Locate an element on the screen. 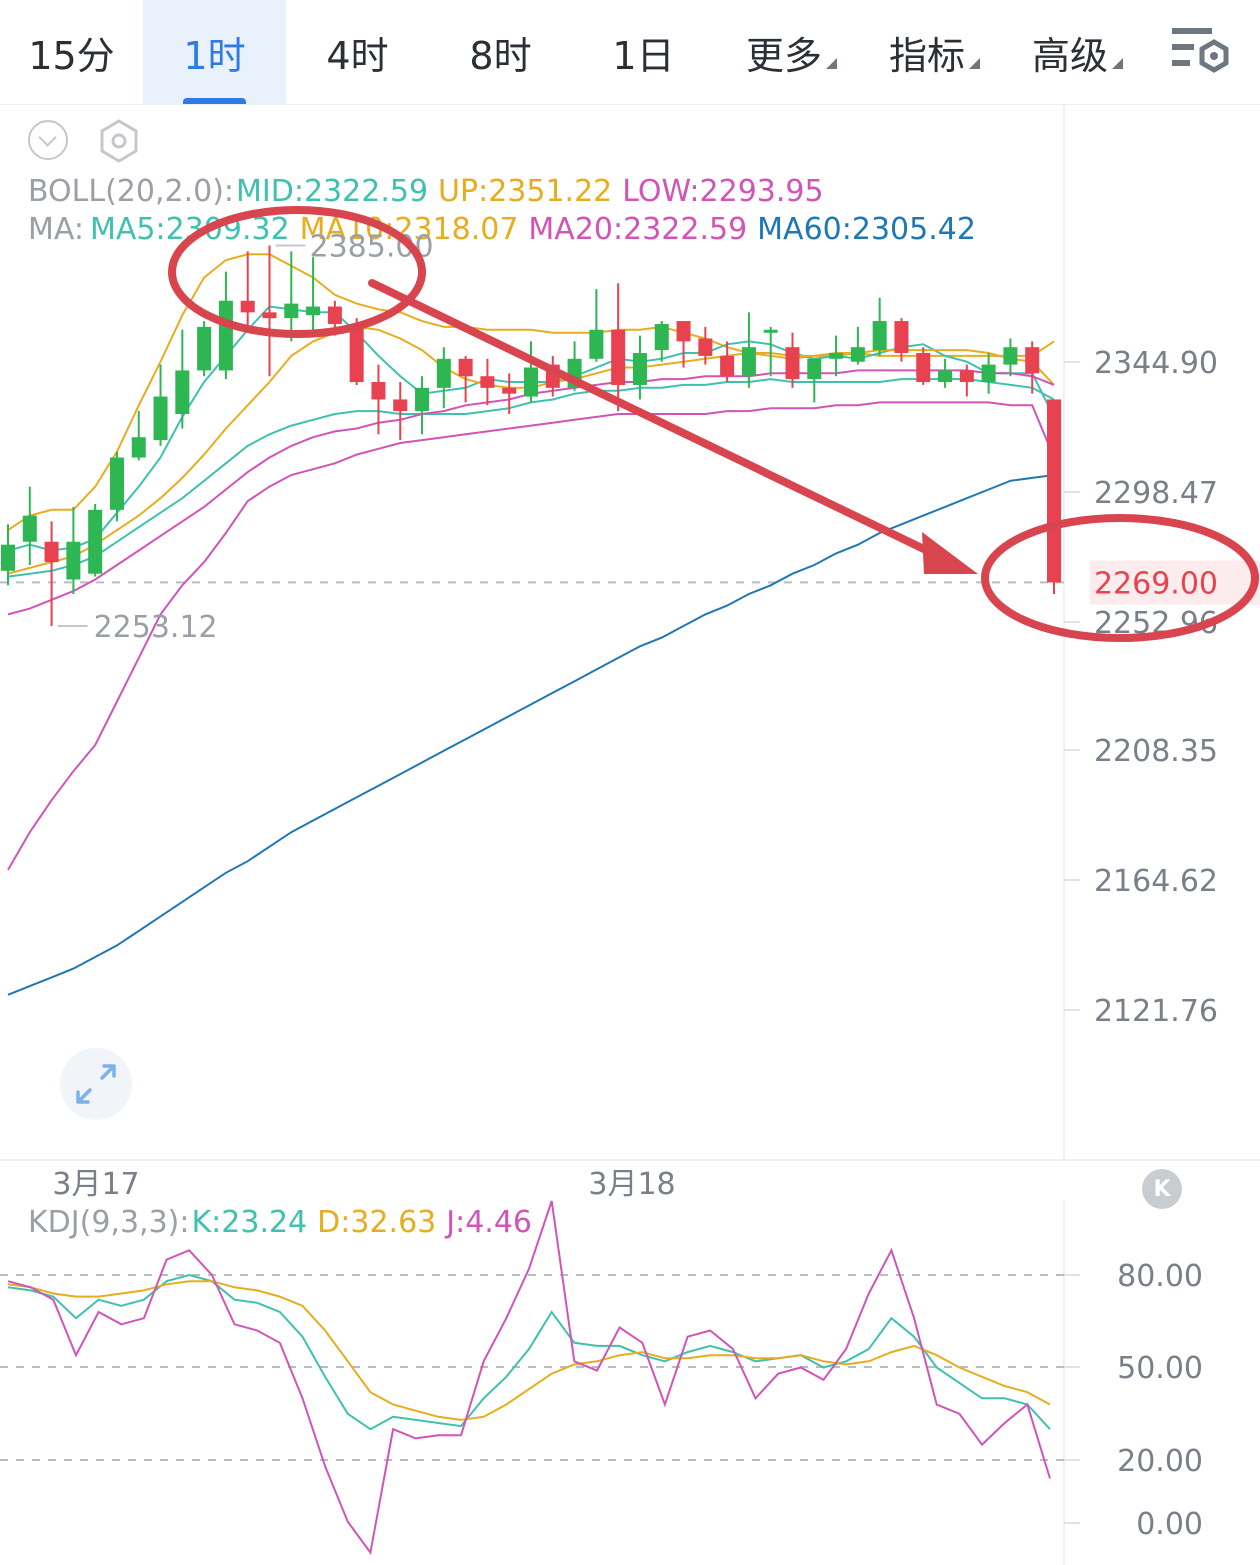  kdj-d-value: D:32.63 is located at coordinates (377, 1222).